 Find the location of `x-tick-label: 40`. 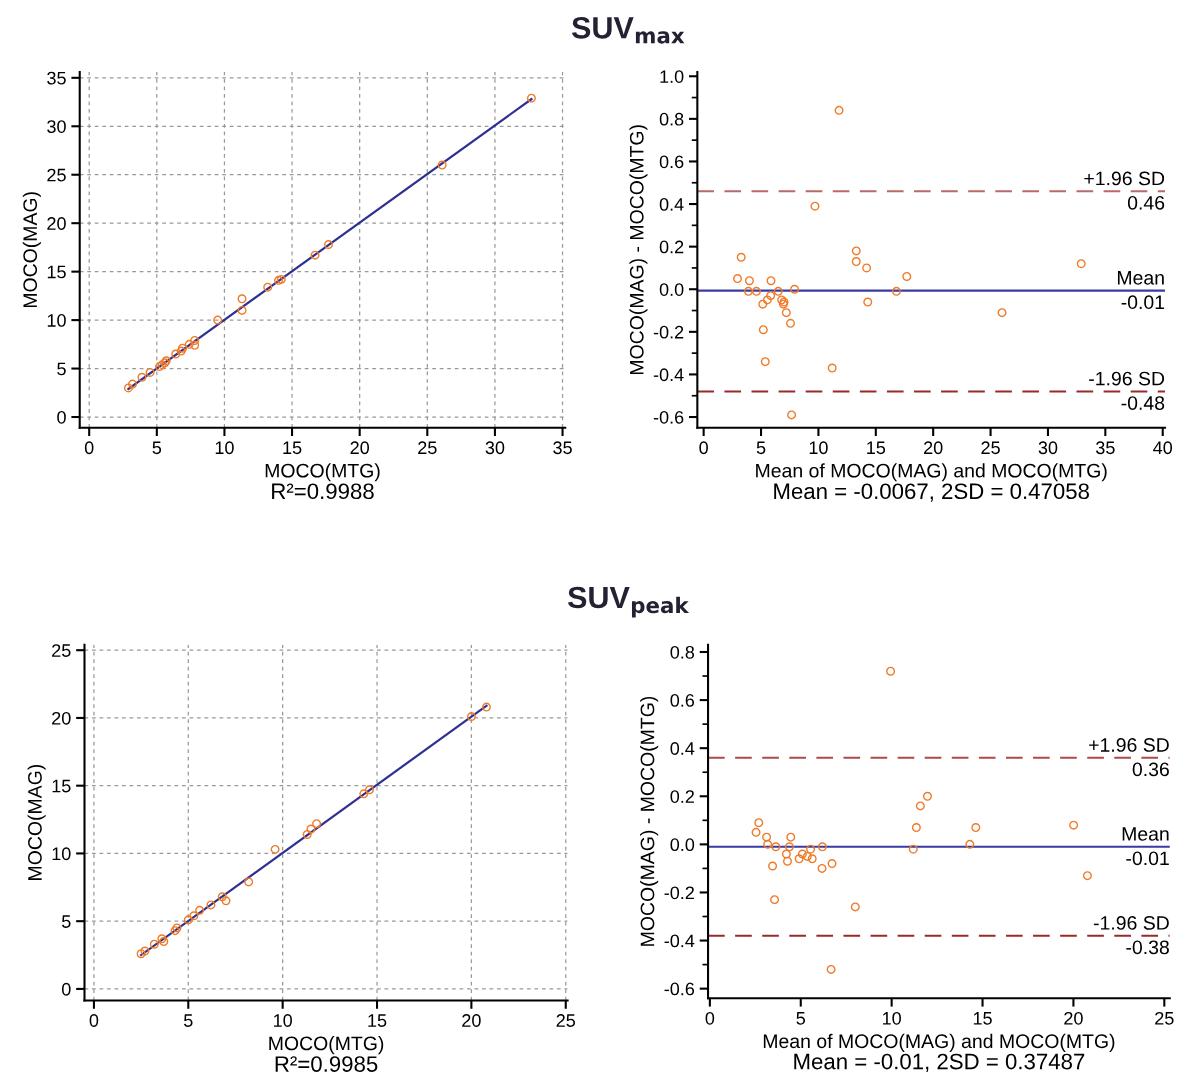

x-tick-label: 40 is located at coordinates (1163, 448).